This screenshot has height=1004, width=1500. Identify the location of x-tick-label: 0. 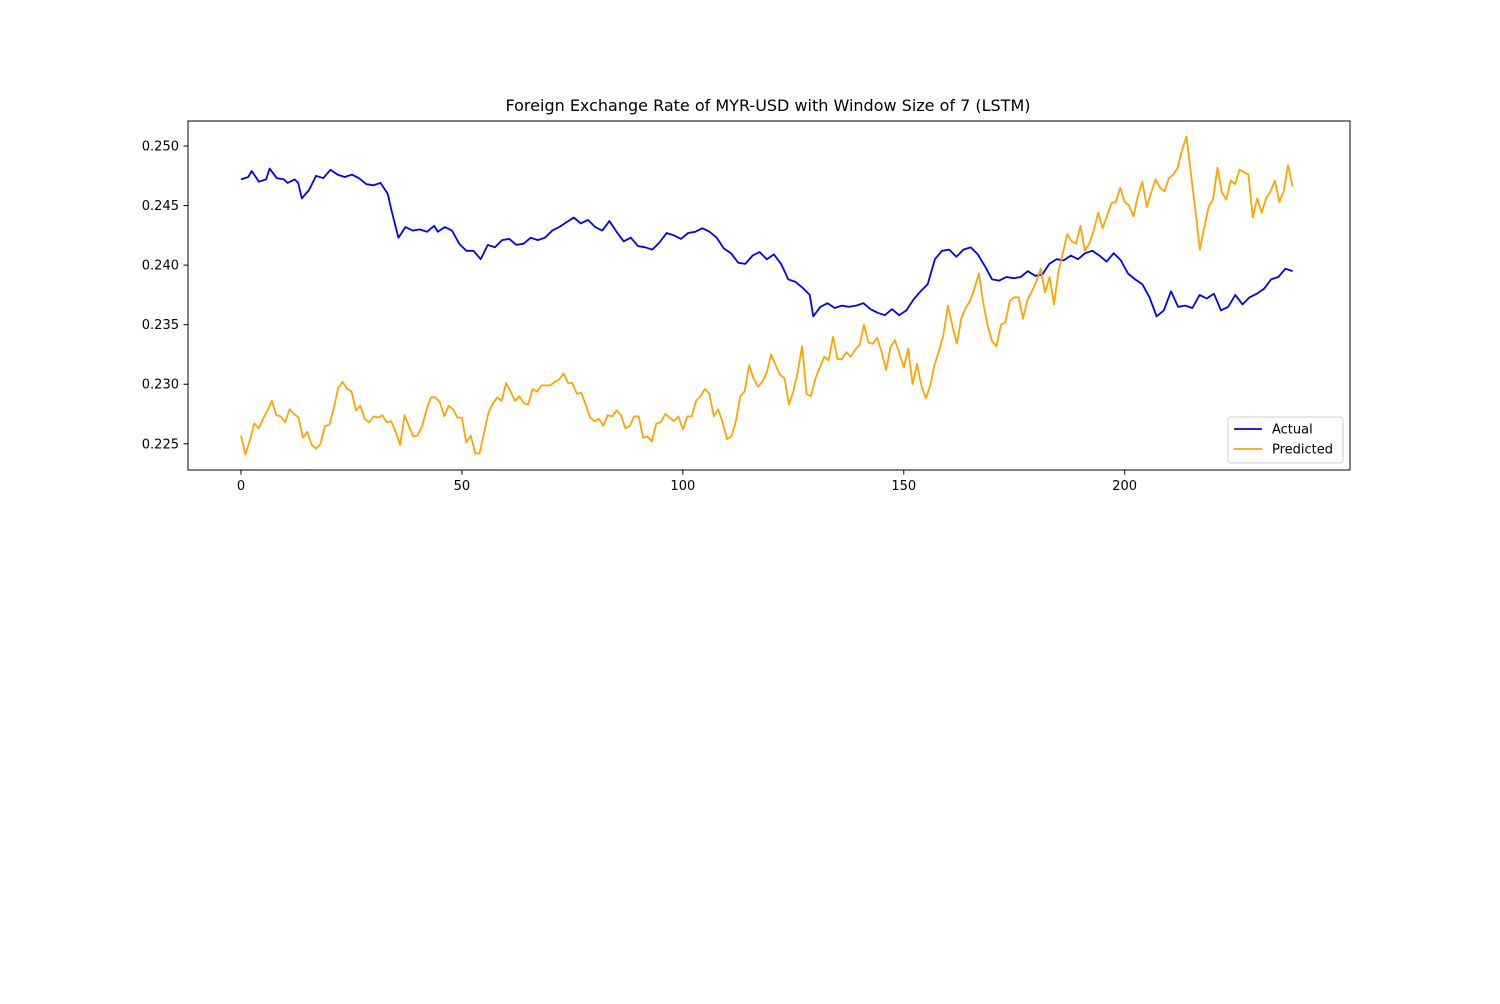
(241, 486).